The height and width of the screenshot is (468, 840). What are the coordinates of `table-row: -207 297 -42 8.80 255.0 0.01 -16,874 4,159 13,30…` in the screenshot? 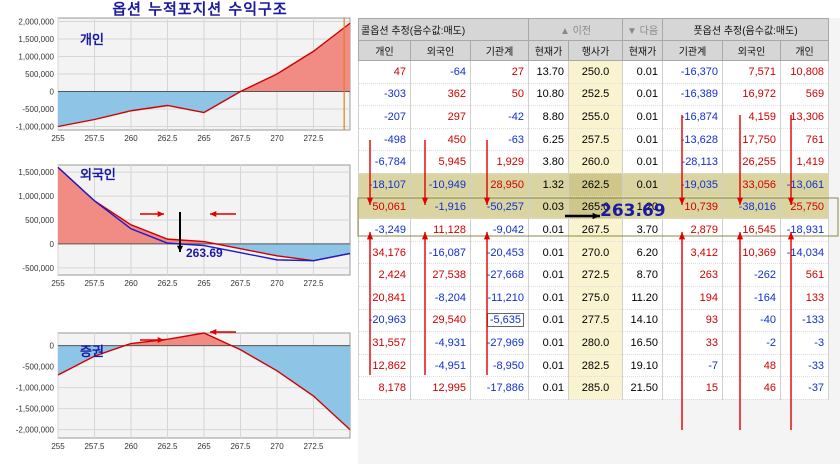 It's located at (594, 117).